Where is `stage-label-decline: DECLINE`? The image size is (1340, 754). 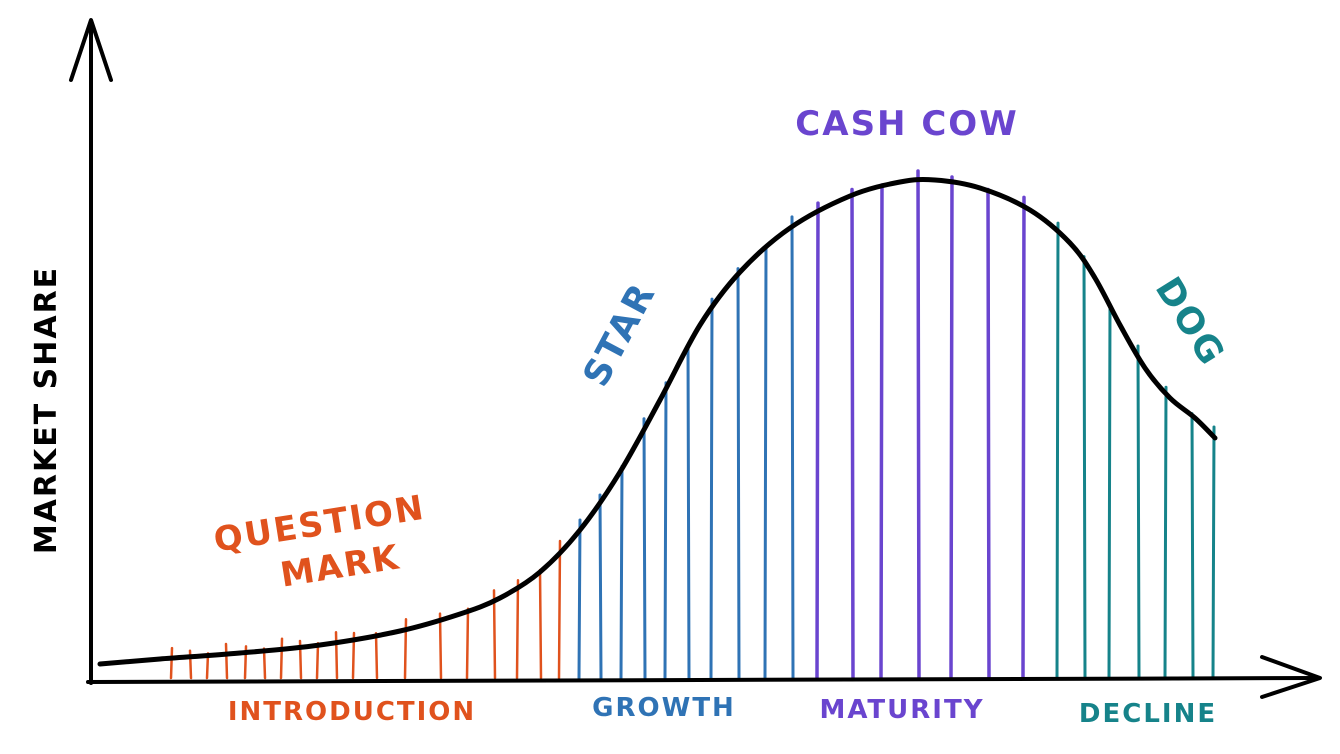 stage-label-decline: DECLINE is located at coordinates (1148, 714).